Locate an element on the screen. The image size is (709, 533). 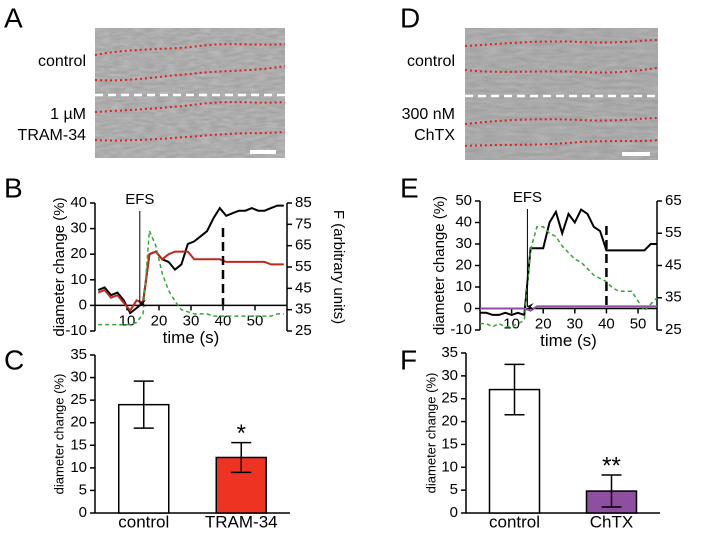
panel-letter: C is located at coordinates (14, 359).